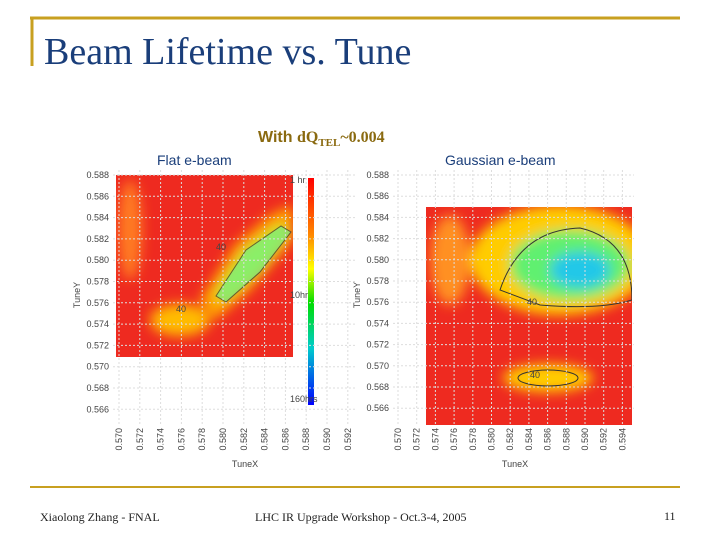  I want to click on subtitle: With dQTEL~0.004, so click(321, 139).